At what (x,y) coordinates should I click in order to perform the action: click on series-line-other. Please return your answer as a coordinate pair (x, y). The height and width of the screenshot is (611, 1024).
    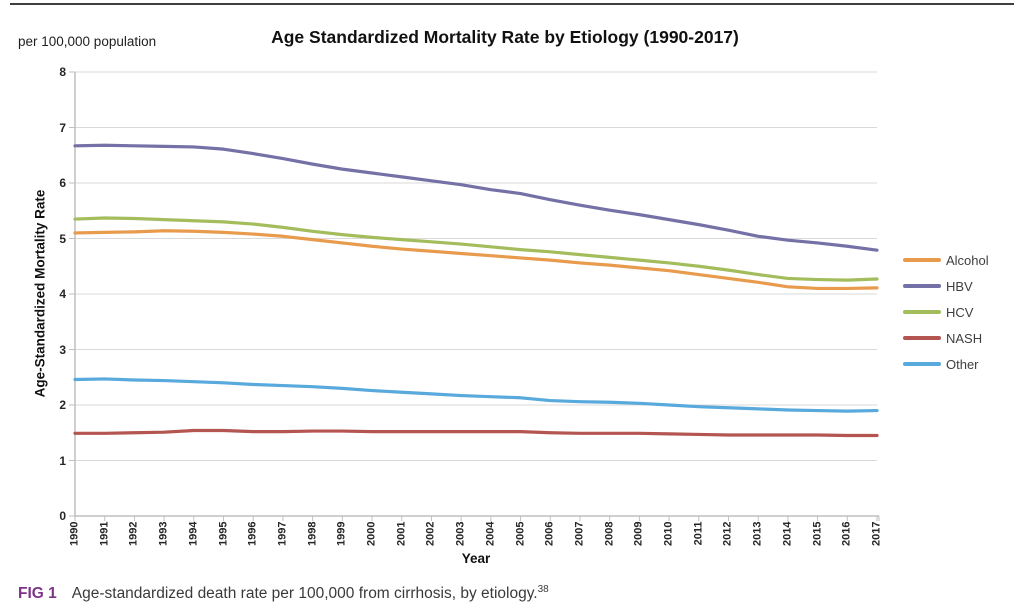
    Looking at the image, I should click on (476, 395).